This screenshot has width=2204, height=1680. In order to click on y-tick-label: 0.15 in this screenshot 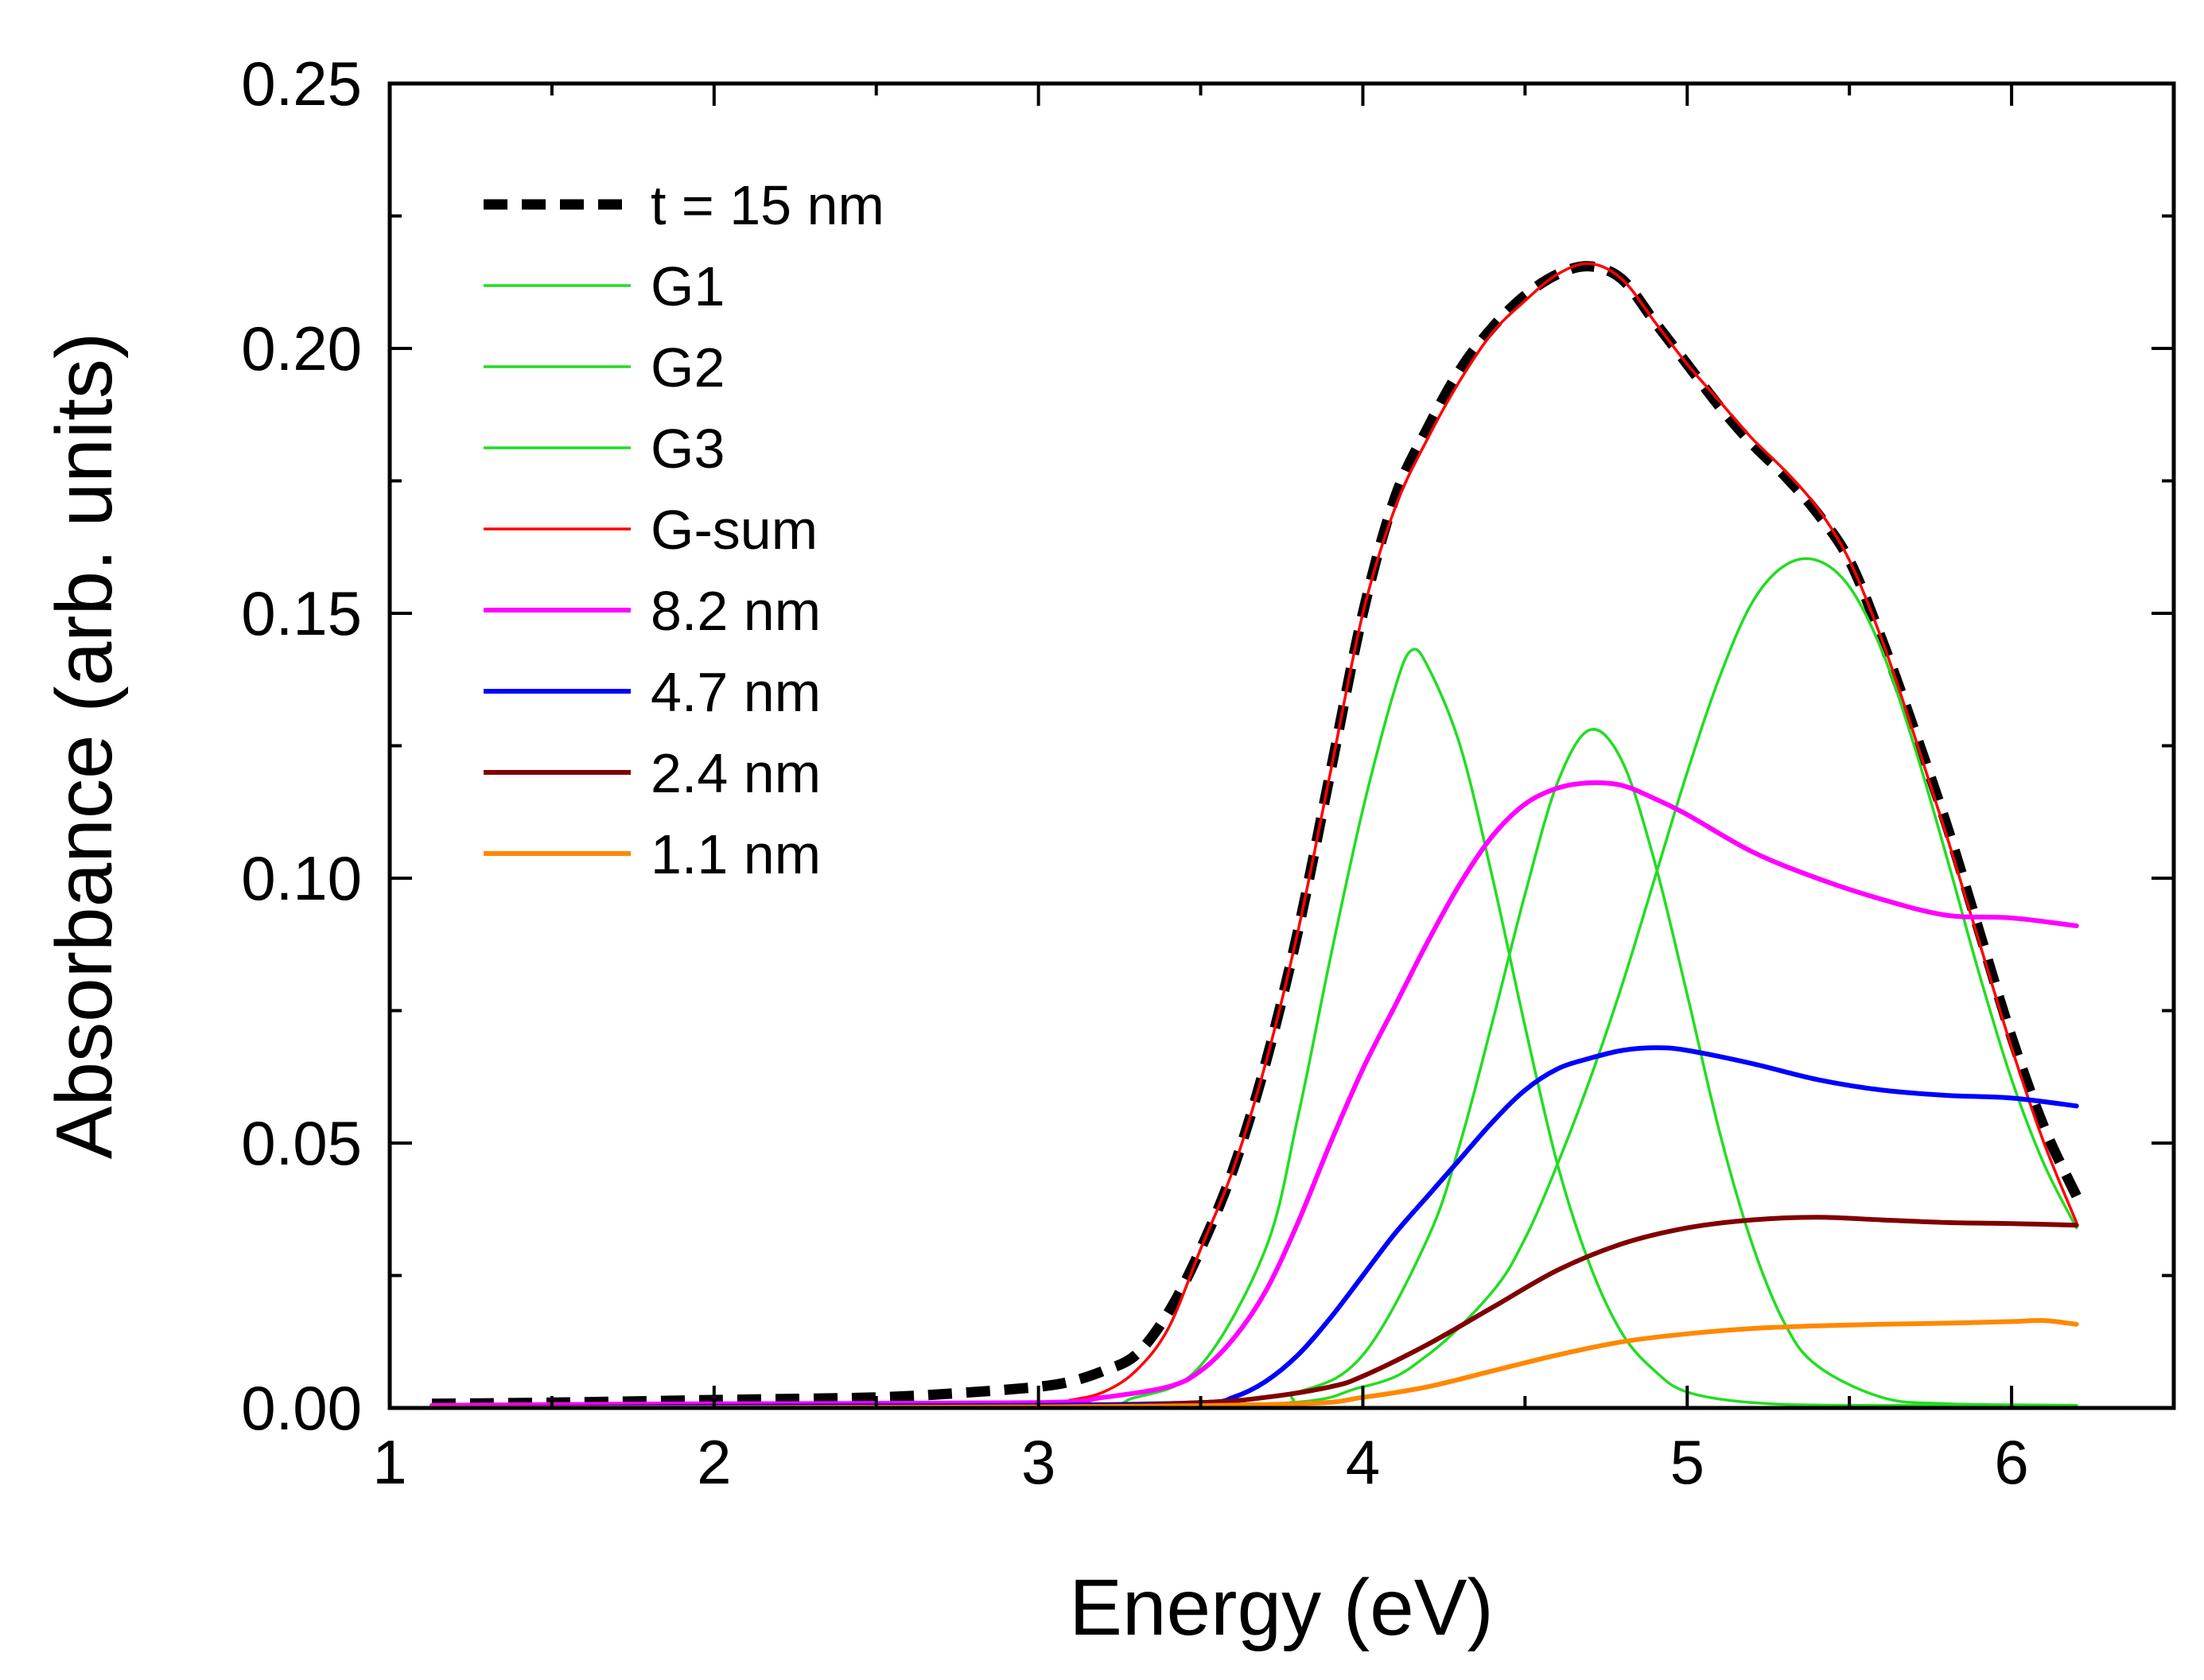, I will do `click(301, 613)`.